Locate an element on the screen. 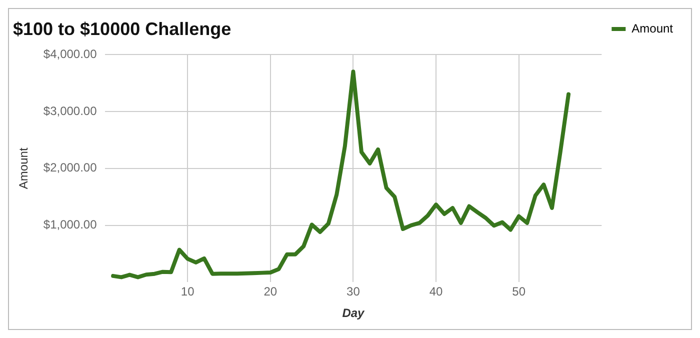 Image resolution: width=700 pixels, height=338 pixels. chart-title: $100 to $10000 Challenge is located at coordinates (122, 28).